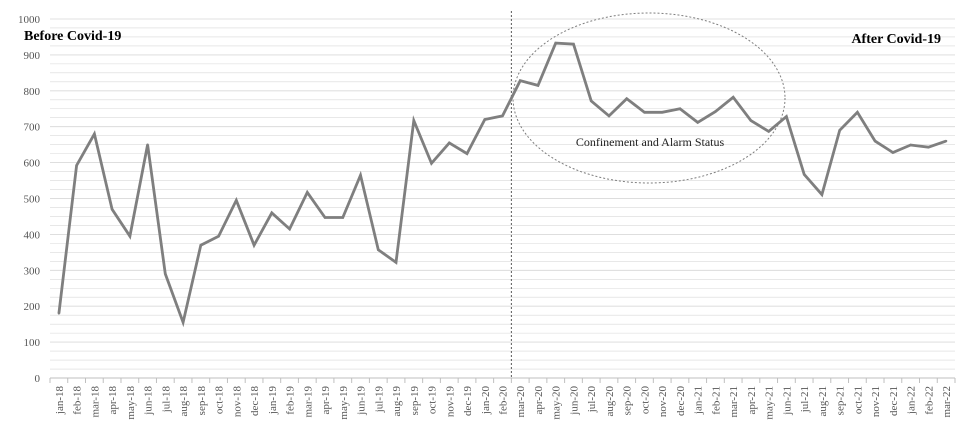 The height and width of the screenshot is (442, 972). I want to click on y-tick-label: 600, so click(32, 164).